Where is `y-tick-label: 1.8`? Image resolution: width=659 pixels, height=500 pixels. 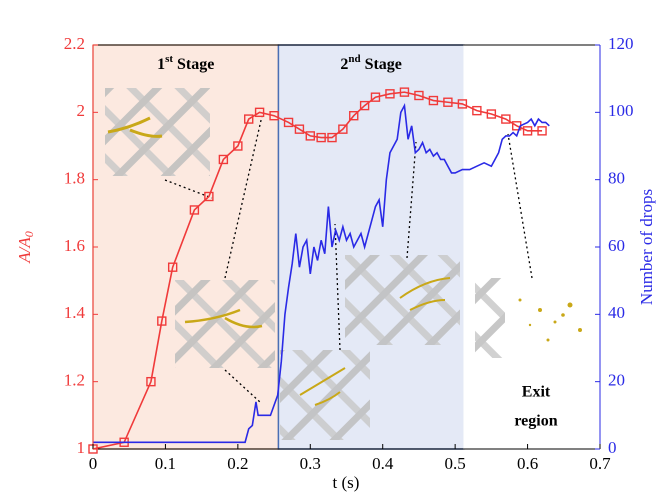
y-tick-label: 1.8 is located at coordinates (74, 178).